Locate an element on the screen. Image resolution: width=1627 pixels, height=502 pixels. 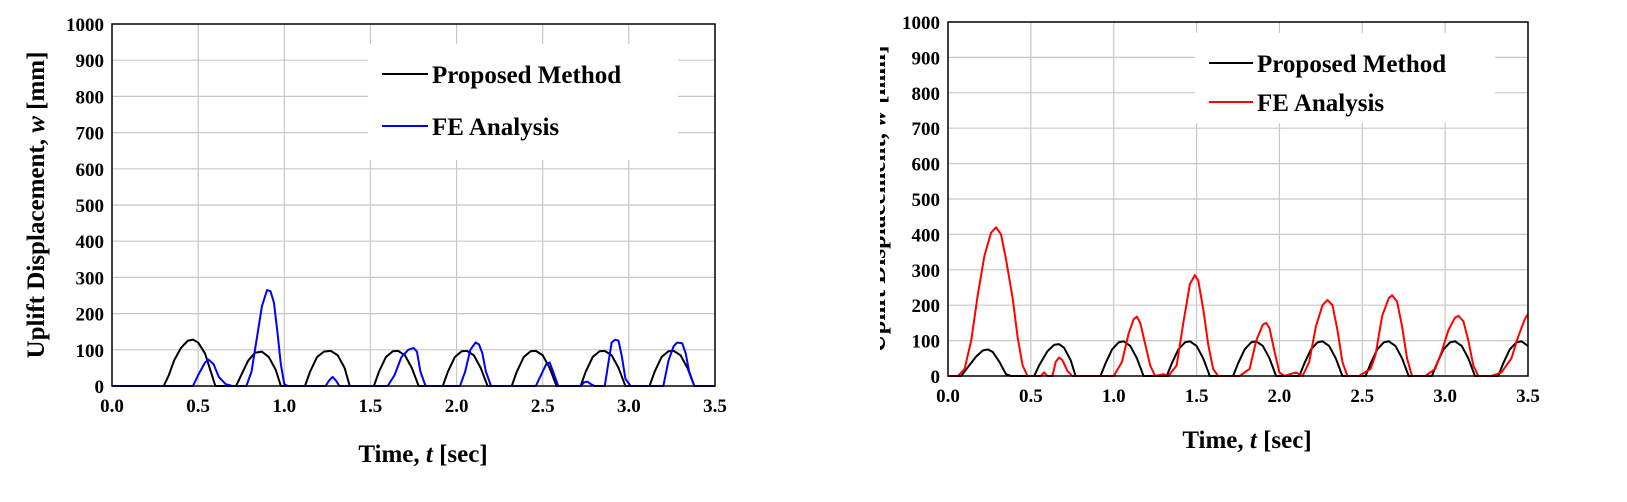
series-line-proposed-method is located at coordinates (1238, 358).